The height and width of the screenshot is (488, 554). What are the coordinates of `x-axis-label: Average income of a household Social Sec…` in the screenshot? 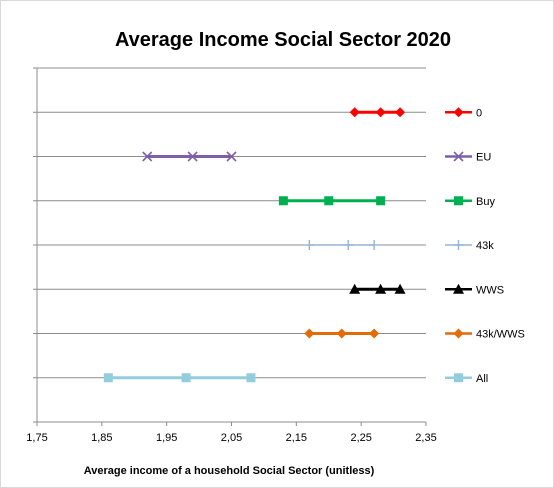 It's located at (229, 471).